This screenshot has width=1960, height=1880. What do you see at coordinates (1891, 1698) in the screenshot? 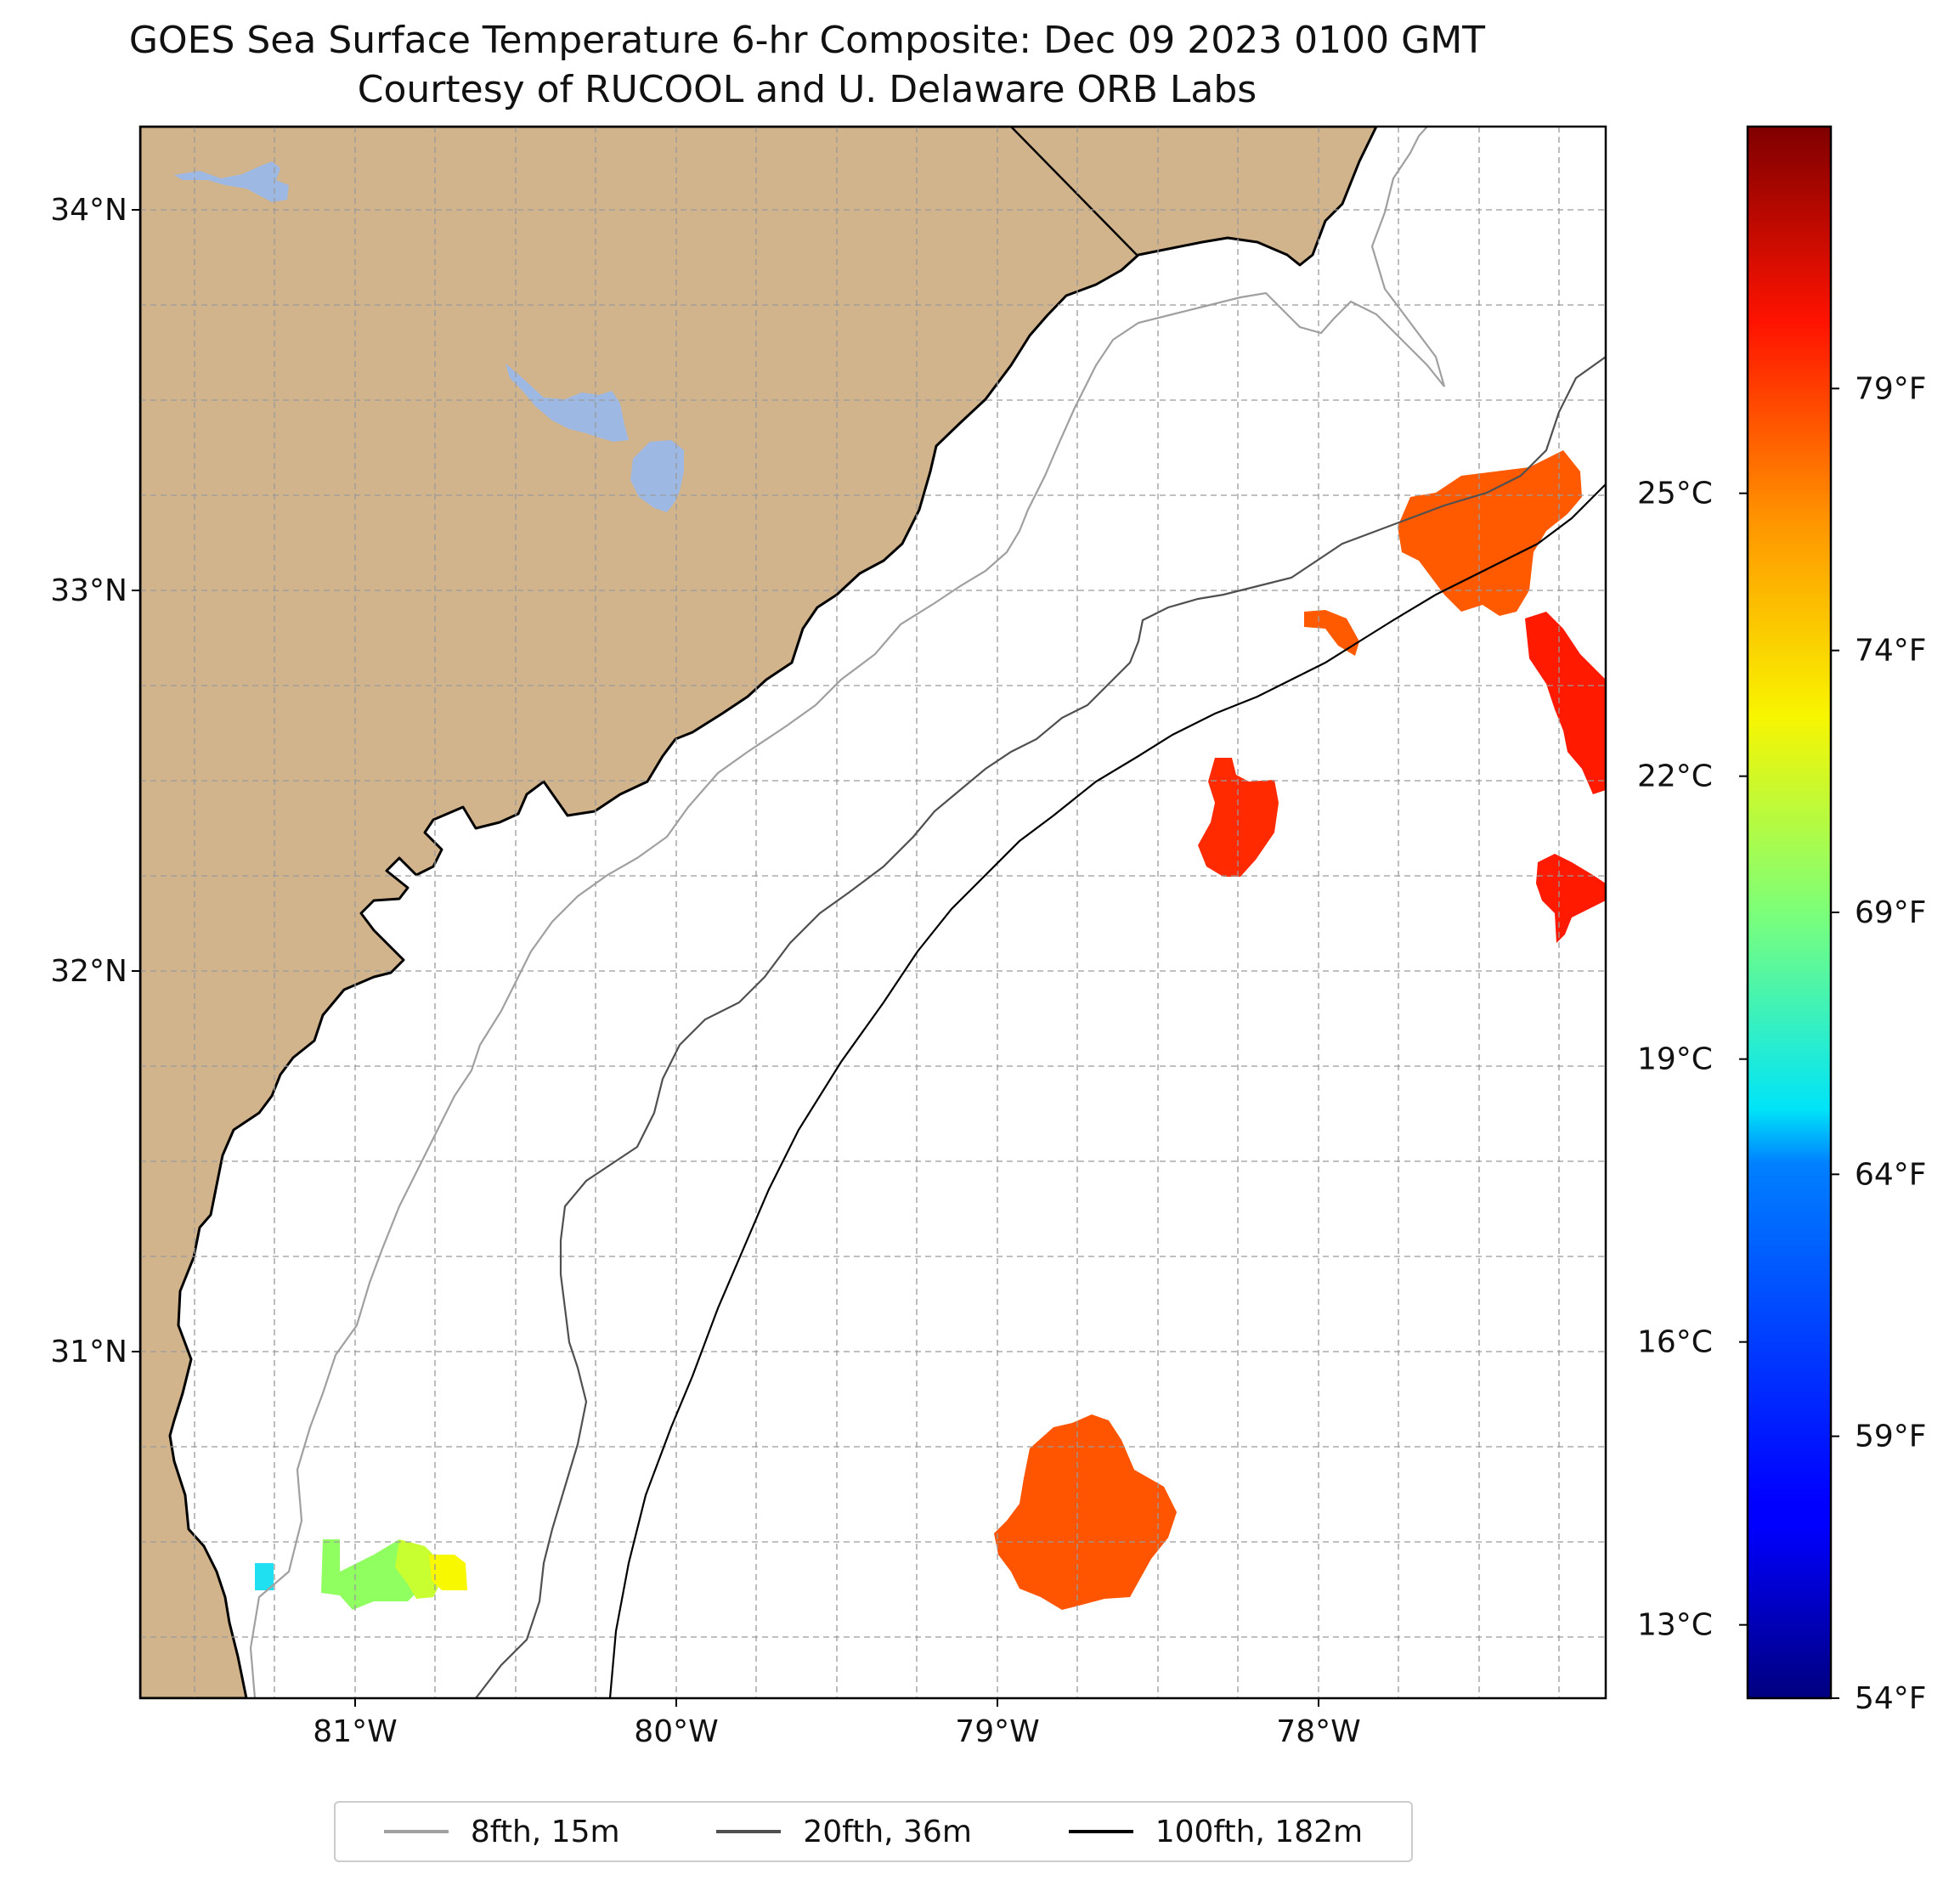
I see `colorbar-label-f: 54°F` at bounding box center [1891, 1698].